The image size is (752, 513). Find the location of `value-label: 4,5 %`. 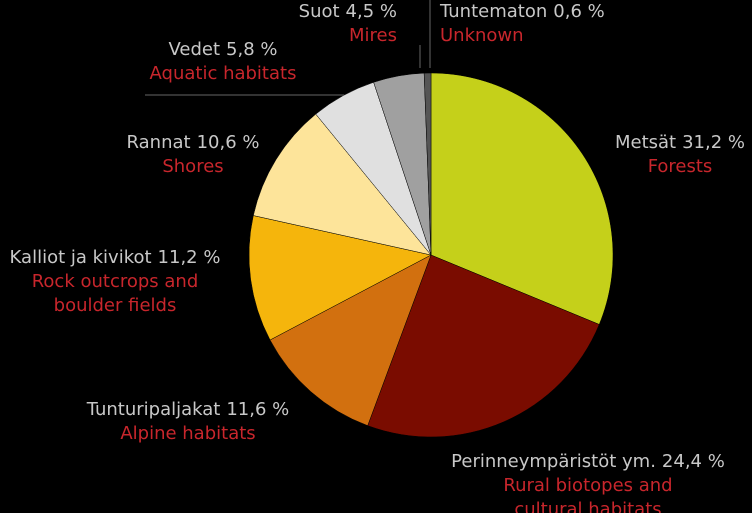

value-label: 4,5 % is located at coordinates (371, 11).